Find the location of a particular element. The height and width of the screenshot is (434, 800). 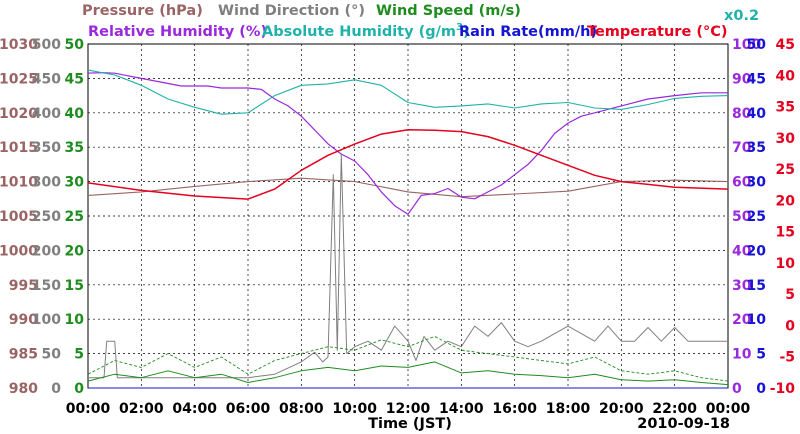

legend-temperature: Temperature (°C) is located at coordinates (657, 32).